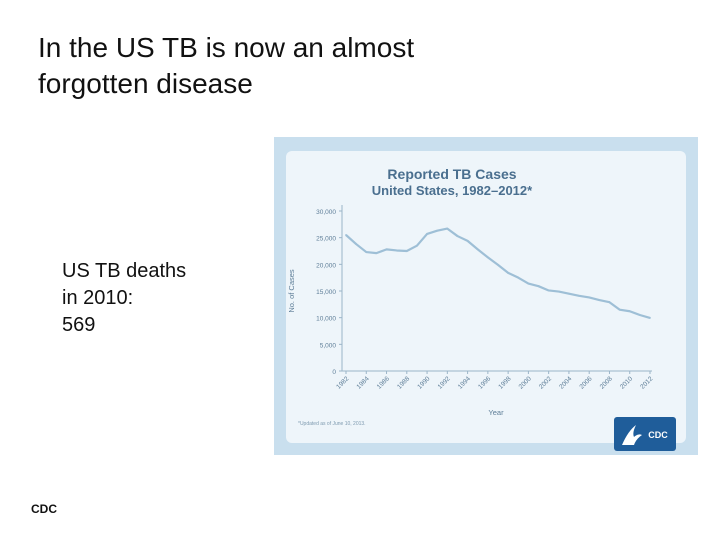 This screenshot has width=720, height=540. I want to click on chart-title: Reported TB Cases, so click(451, 174).